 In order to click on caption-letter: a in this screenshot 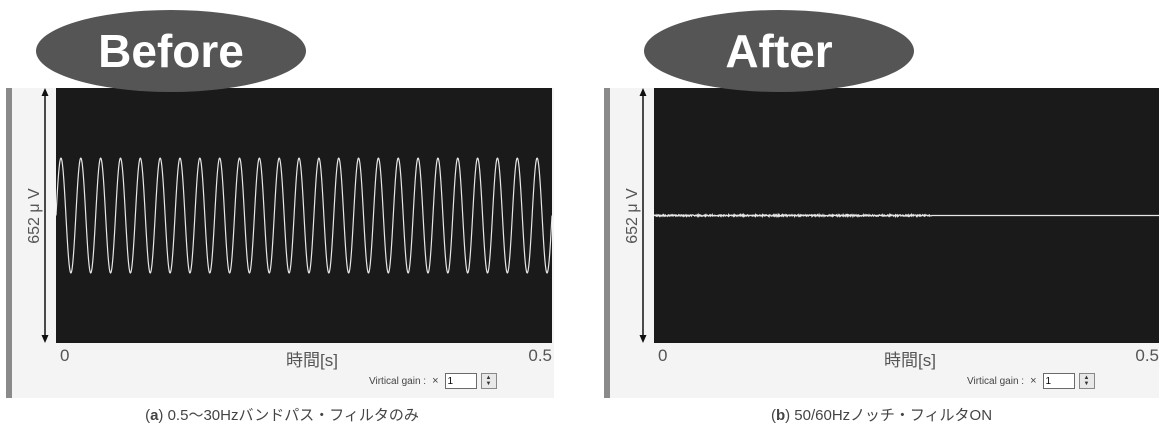, I will do `click(154, 415)`.